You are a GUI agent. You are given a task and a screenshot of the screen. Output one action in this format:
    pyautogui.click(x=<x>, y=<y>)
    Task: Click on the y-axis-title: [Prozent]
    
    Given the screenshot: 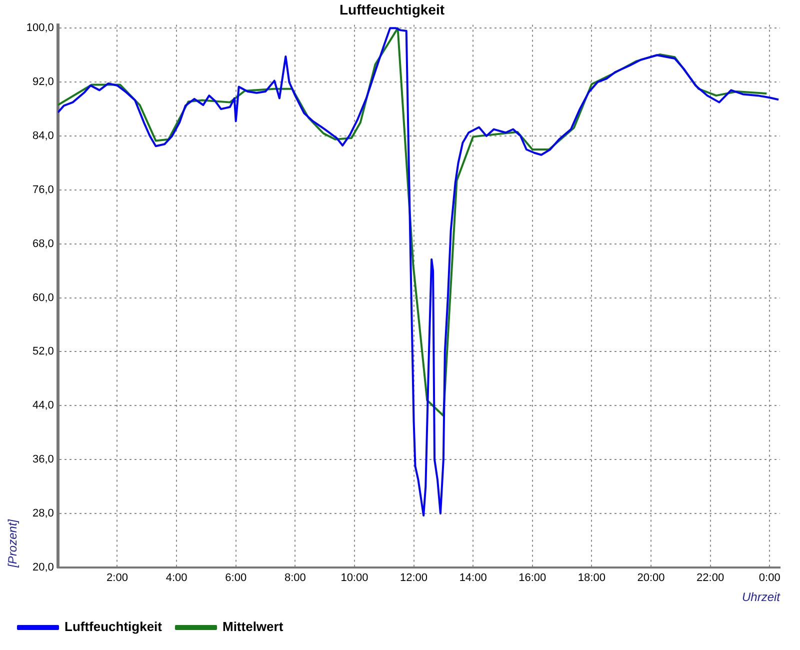 What is the action you would take?
    pyautogui.click(x=13, y=543)
    